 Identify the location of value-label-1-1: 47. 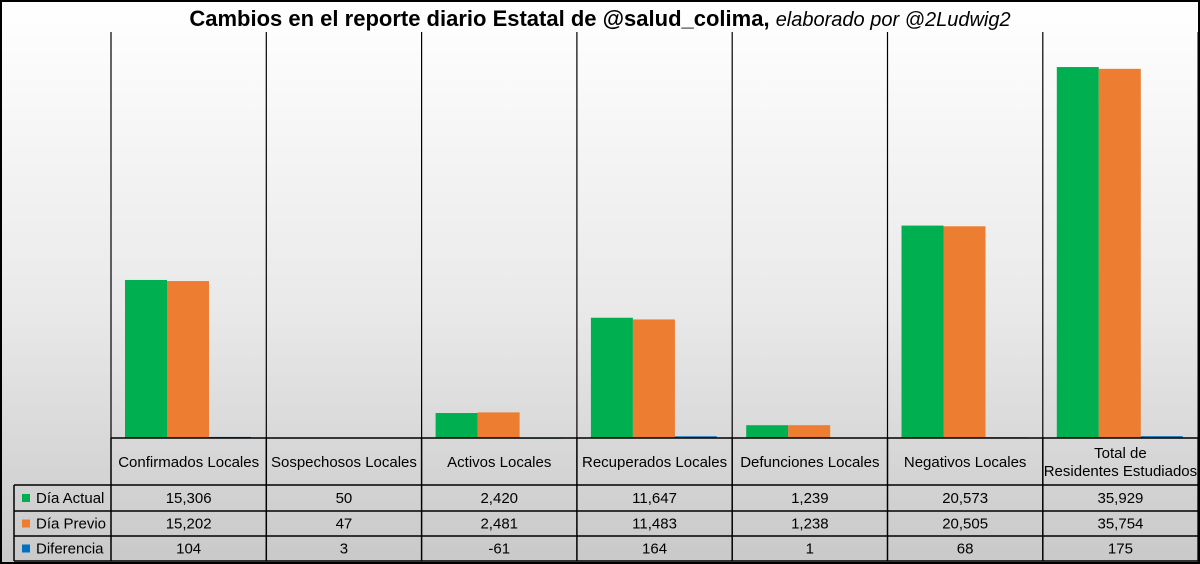
(344, 524).